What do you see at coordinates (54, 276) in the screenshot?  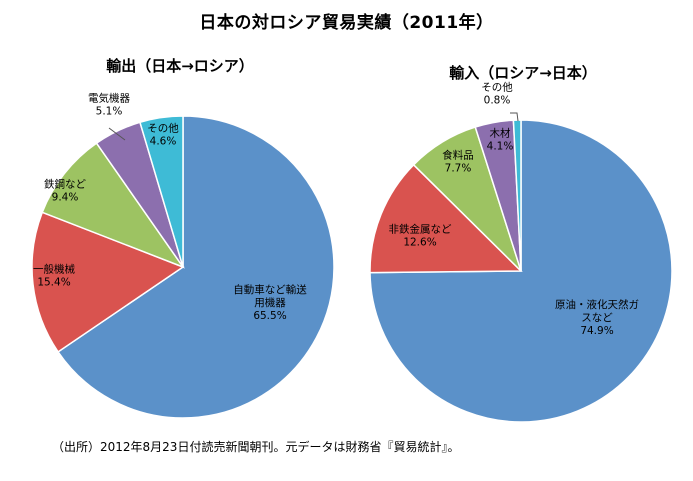 I see `slice-label-export-1: 一般機械 15.4%` at bounding box center [54, 276].